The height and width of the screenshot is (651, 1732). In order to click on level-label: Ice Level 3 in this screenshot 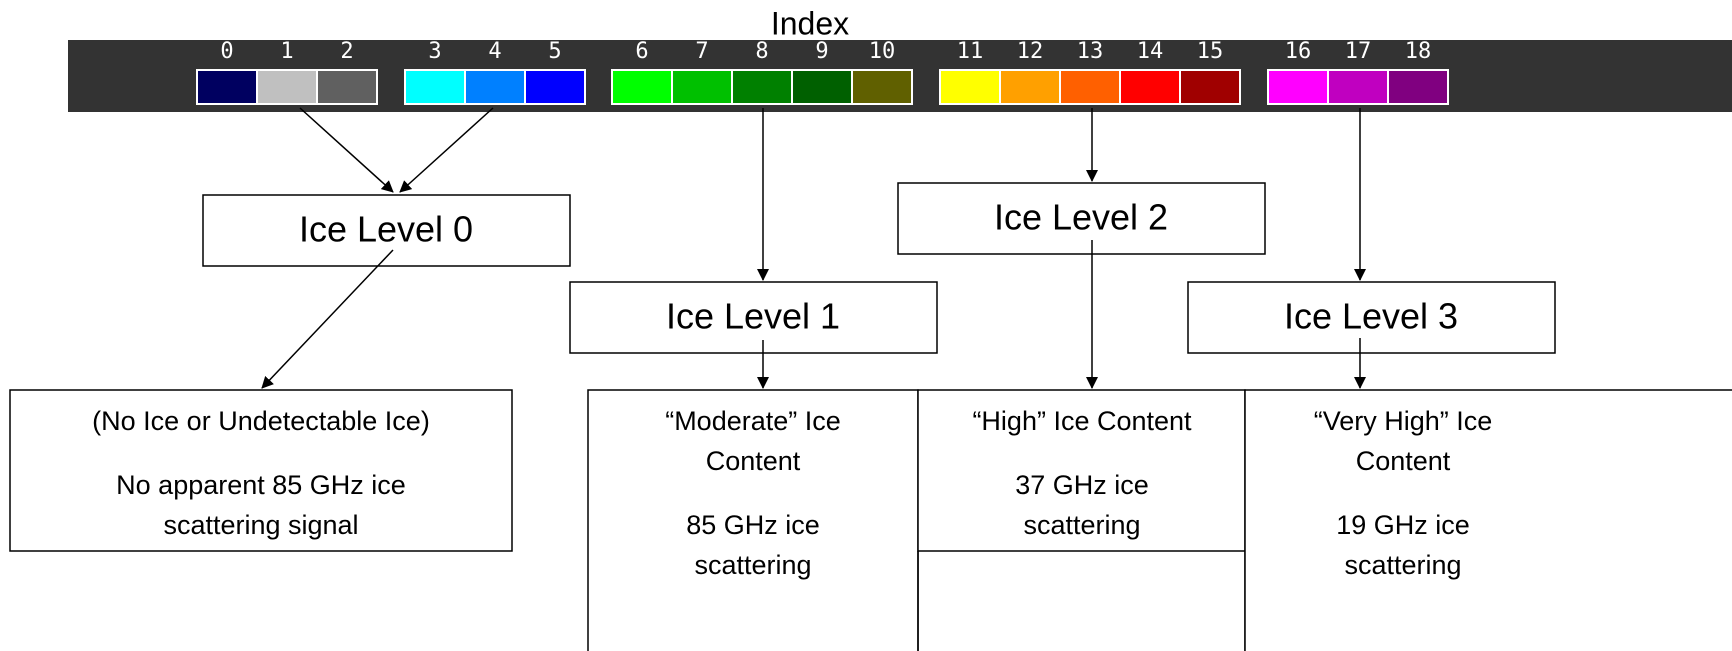, I will do `click(1371, 316)`.